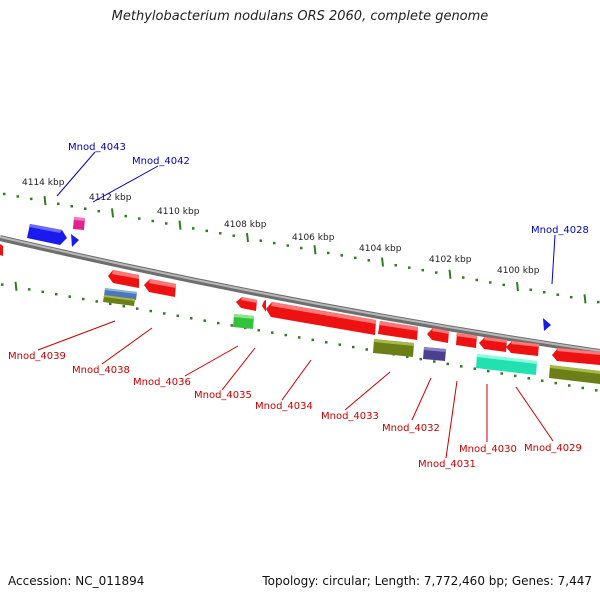 The image size is (600, 600). What do you see at coordinates (178, 212) in the screenshot?
I see `tick-label: 4110 kbp` at bounding box center [178, 212].